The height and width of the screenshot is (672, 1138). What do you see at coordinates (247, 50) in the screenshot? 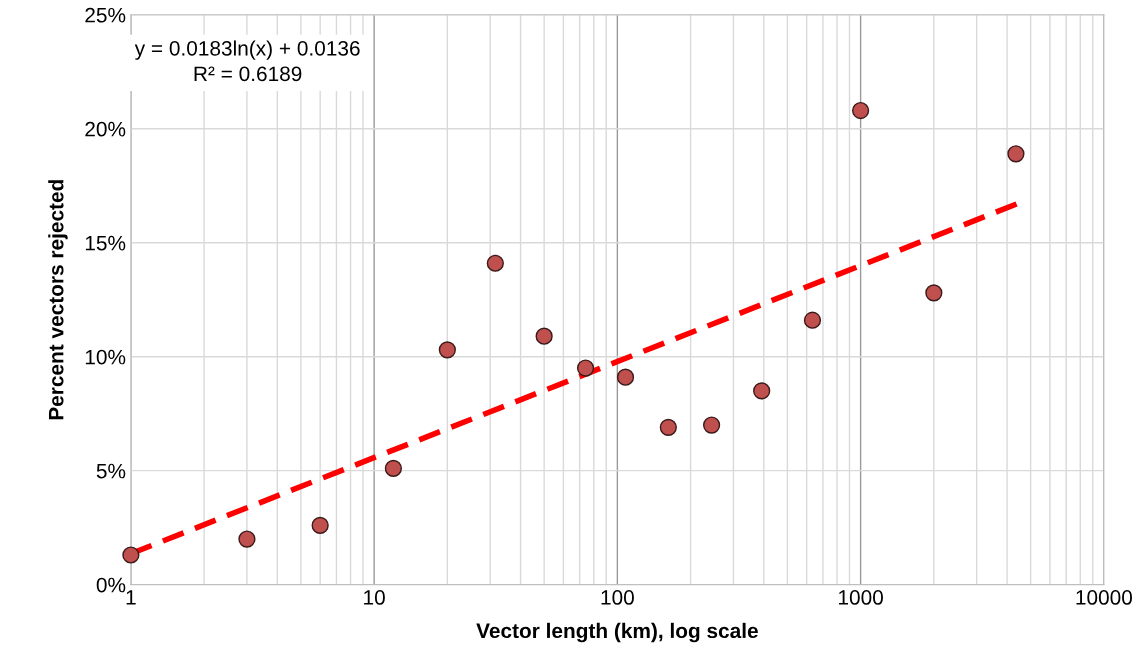
I see `annotation: y = 0.0183ln(x) + 0.0136` at bounding box center [247, 50].